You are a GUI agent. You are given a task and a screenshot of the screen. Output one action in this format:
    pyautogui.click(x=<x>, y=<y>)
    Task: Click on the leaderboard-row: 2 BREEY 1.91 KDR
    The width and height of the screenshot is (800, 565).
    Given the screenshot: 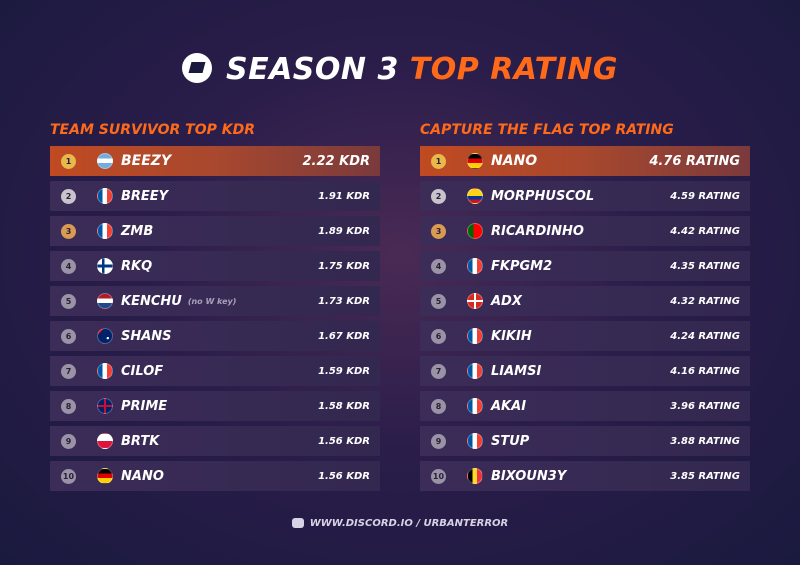 What is the action you would take?
    pyautogui.click(x=215, y=196)
    